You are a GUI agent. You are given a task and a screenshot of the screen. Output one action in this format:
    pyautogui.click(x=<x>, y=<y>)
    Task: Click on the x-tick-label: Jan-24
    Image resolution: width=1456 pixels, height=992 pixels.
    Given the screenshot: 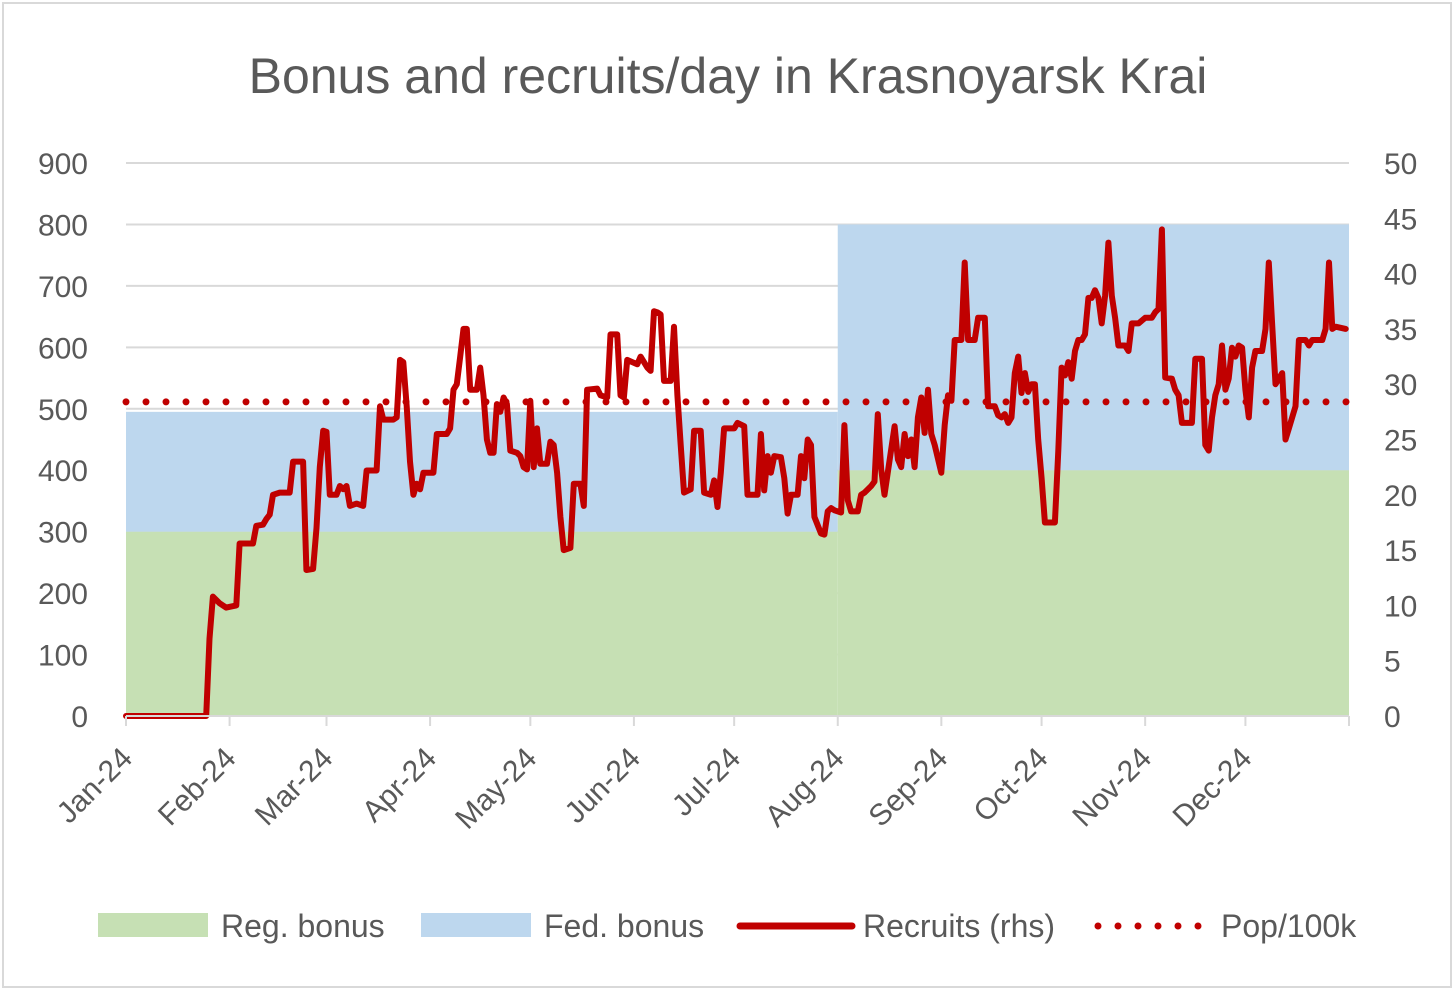 What is the action you would take?
    pyautogui.click(x=95, y=786)
    